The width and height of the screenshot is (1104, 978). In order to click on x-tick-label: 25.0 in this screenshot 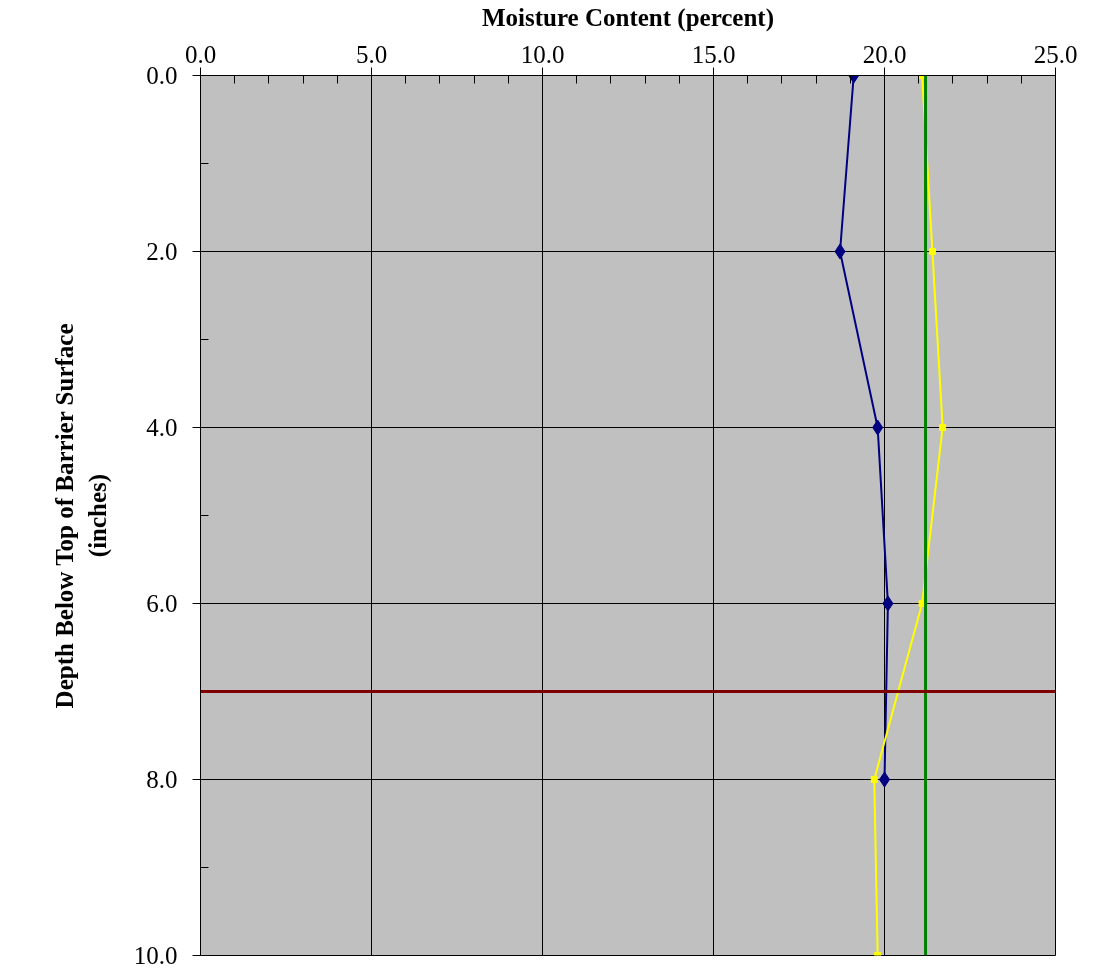, I will do `click(1055, 54)`.